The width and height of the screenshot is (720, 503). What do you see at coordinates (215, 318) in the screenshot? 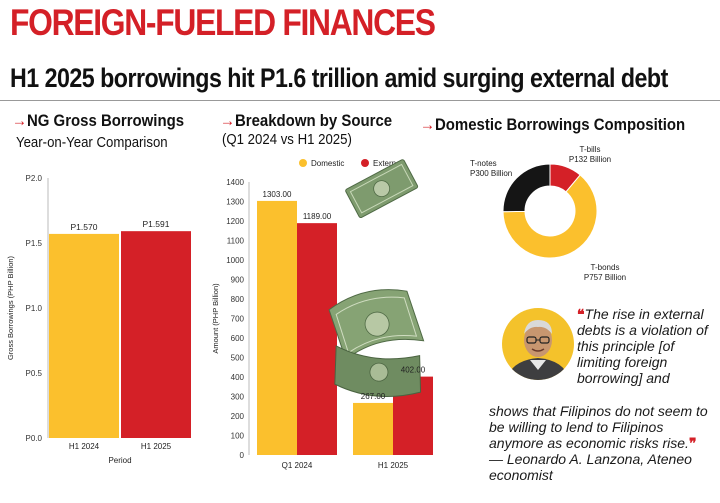
I see `y-axis-label: Amount (PHP Billion)` at bounding box center [215, 318].